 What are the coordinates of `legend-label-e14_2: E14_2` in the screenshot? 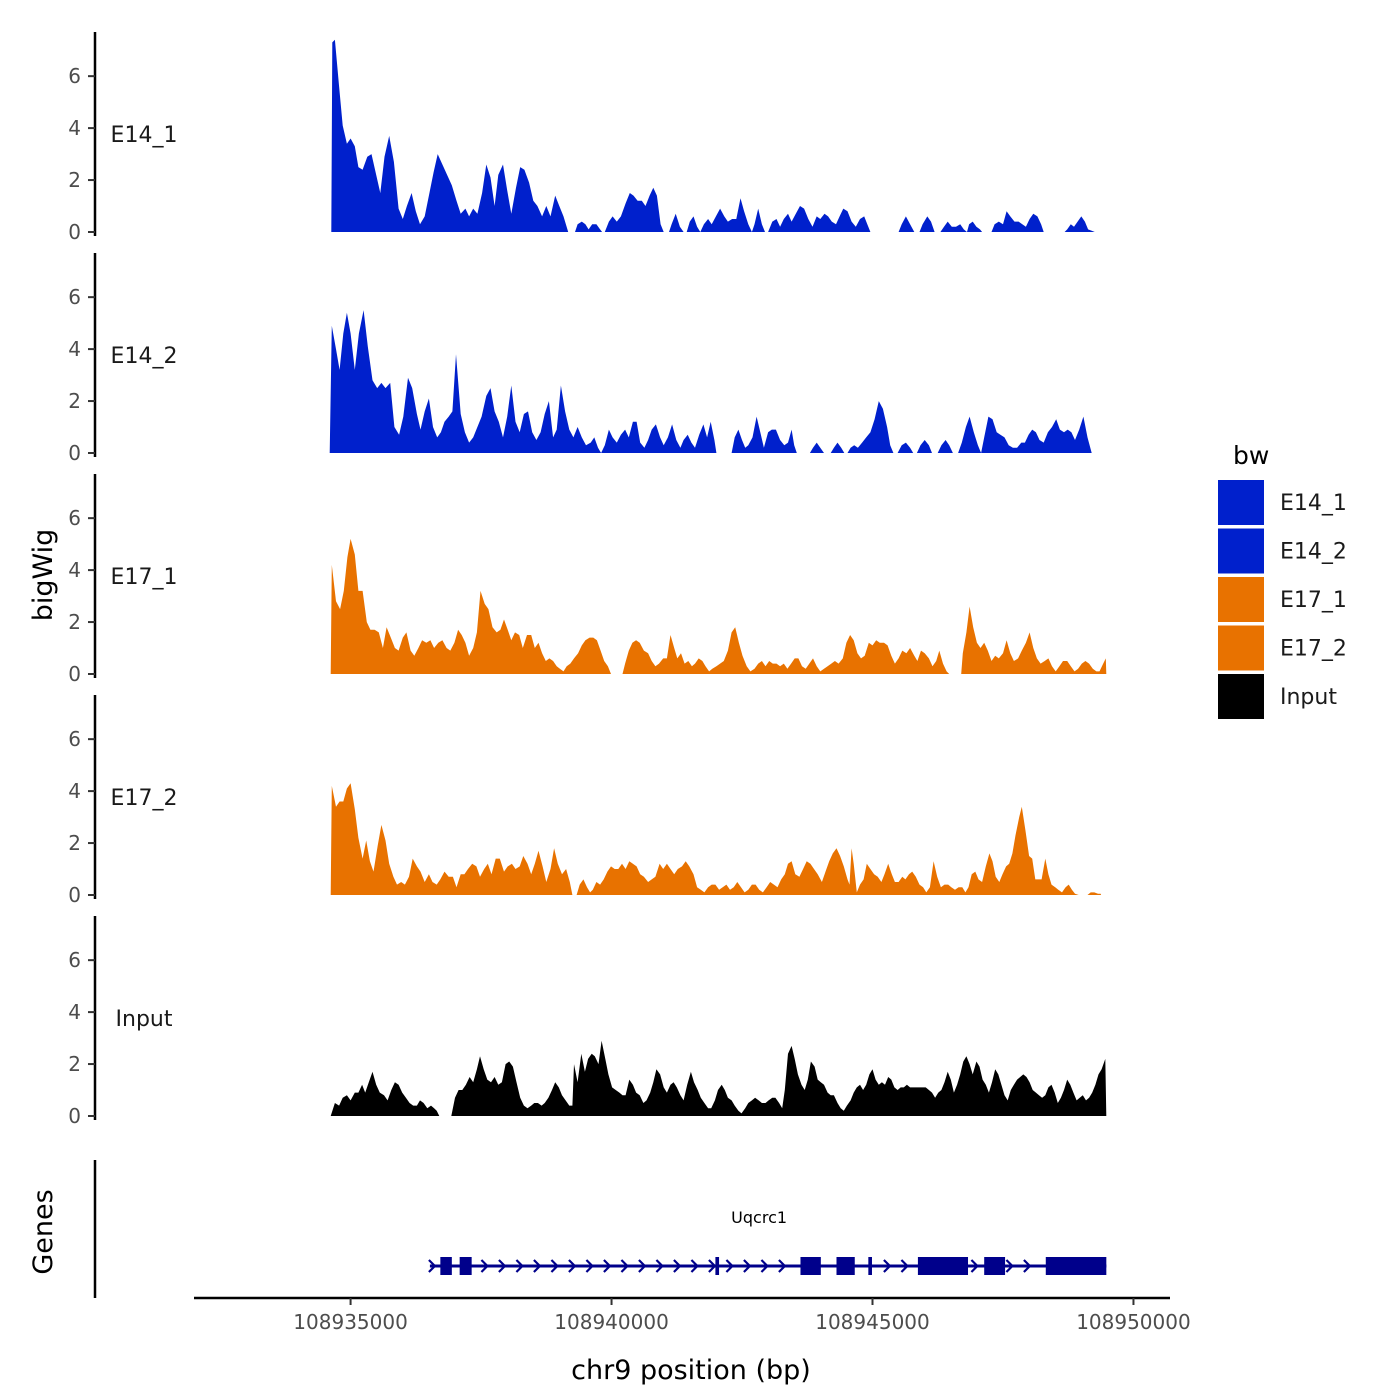 It's located at (1313, 552).